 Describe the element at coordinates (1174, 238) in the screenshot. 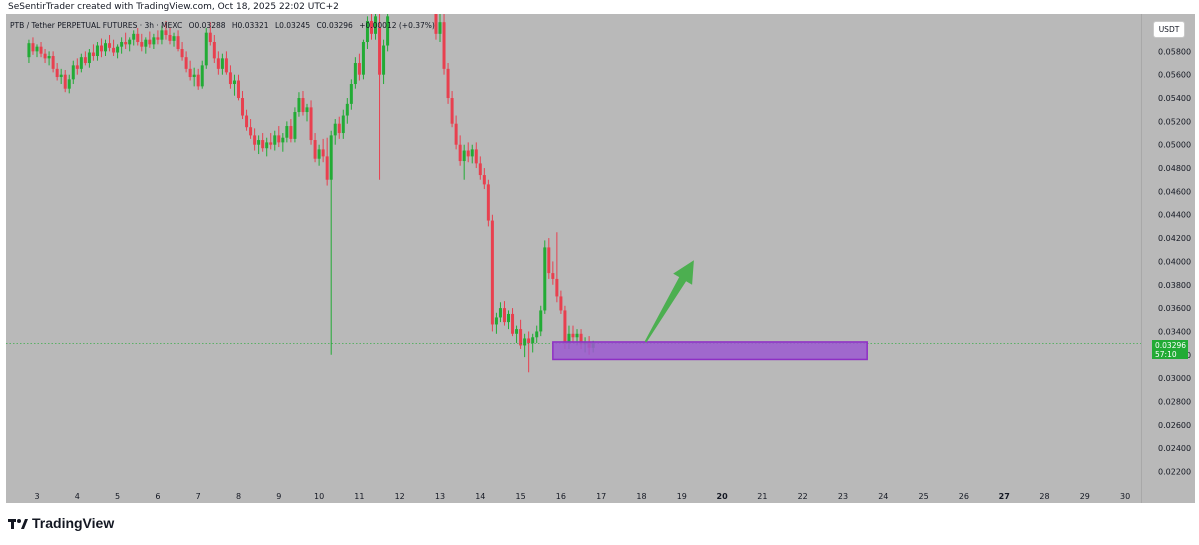

I see `y-tick-label: 0.04200` at that location.